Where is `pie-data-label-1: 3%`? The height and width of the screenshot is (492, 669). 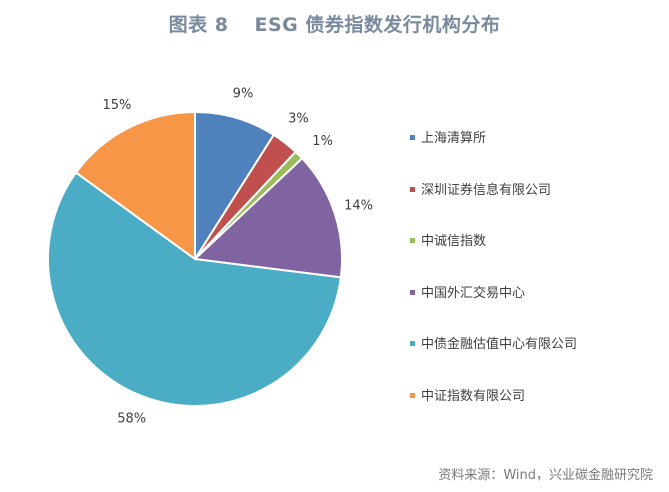 pie-data-label-1: 3% is located at coordinates (298, 119).